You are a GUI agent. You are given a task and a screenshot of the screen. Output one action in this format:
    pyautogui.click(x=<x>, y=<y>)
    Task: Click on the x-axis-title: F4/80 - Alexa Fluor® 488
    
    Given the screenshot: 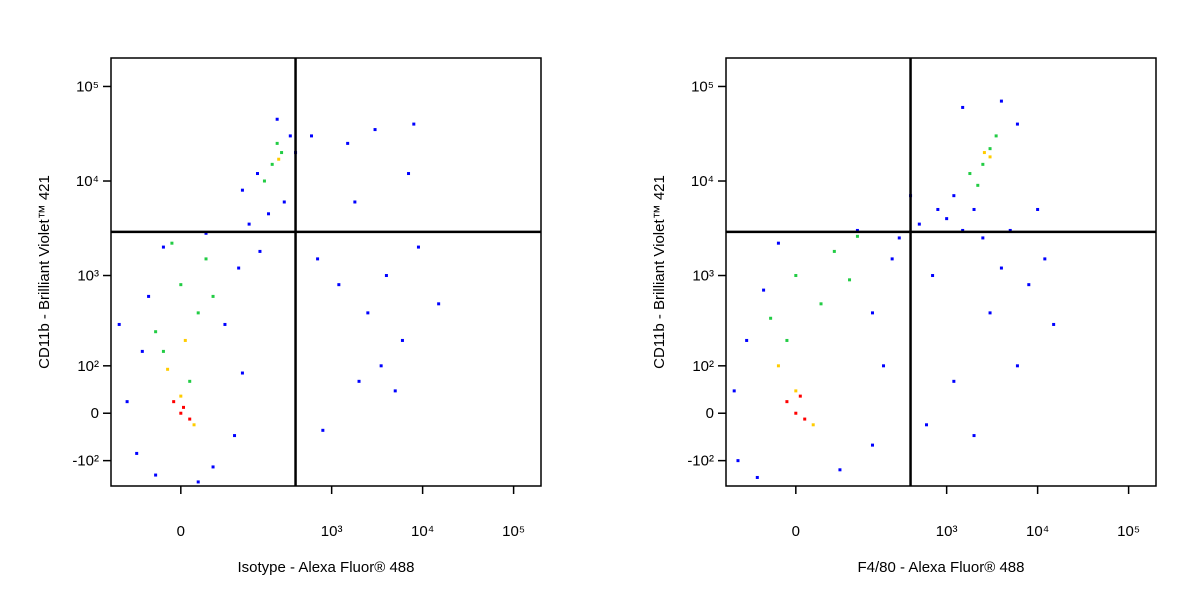 What is the action you would take?
    pyautogui.click(x=941, y=567)
    